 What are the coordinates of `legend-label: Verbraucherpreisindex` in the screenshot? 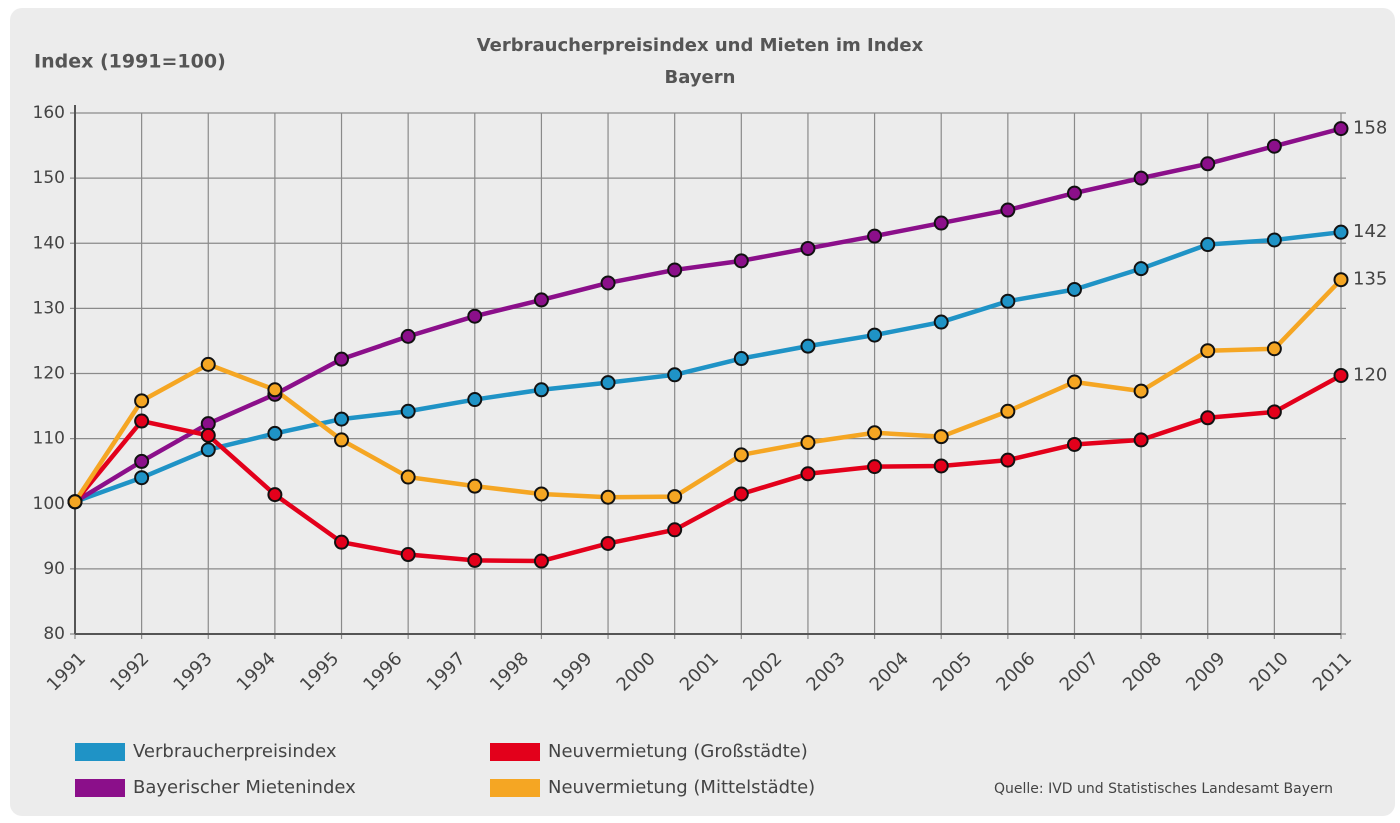 It's located at (235, 751).